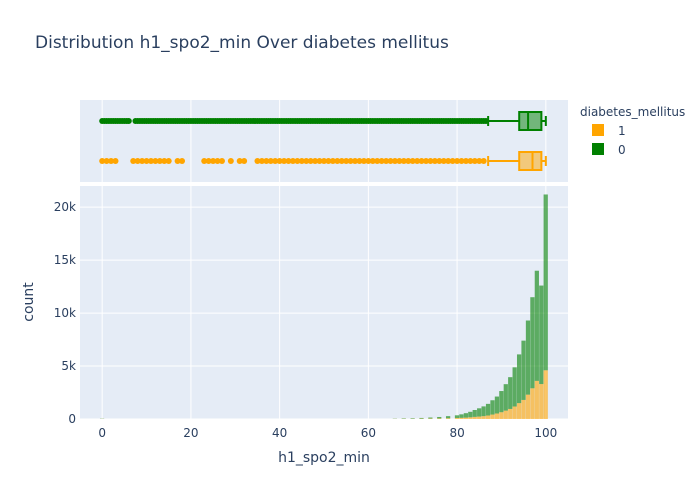 The height and width of the screenshot is (500, 700). I want to click on x-tick-label: 100, so click(545, 433).